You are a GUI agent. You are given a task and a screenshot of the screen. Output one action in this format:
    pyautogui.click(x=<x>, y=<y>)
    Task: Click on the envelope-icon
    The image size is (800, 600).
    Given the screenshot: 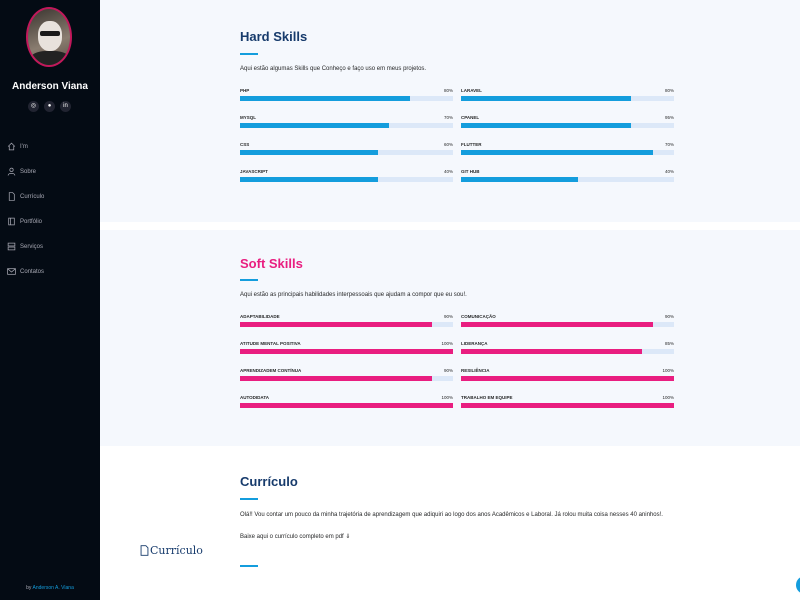 What is the action you would take?
    pyautogui.click(x=11, y=271)
    